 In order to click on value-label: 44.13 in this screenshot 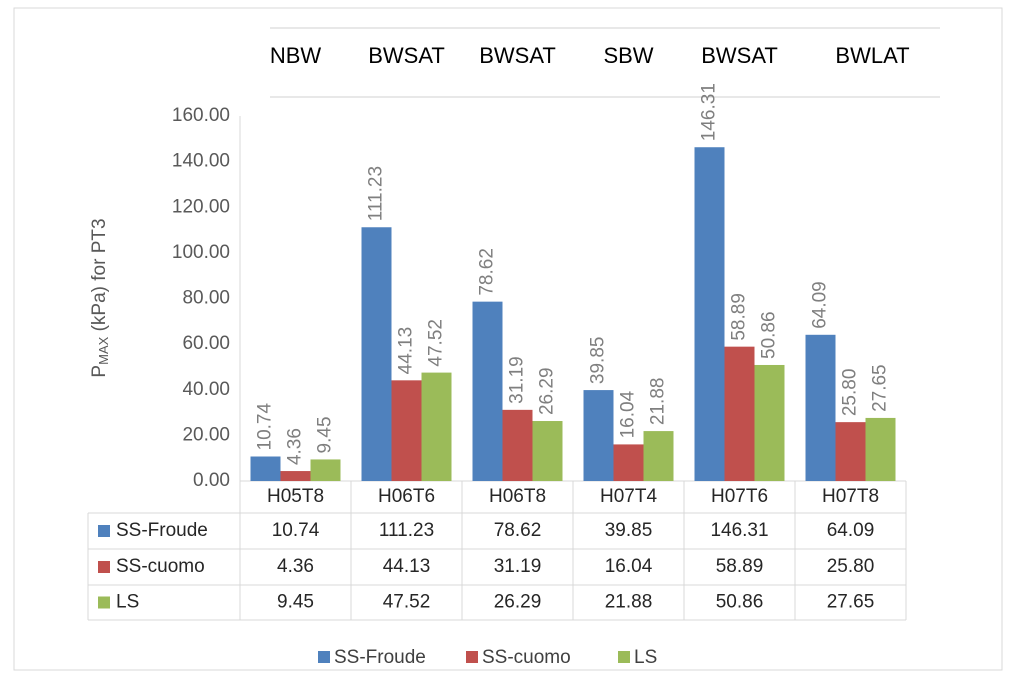, I will do `click(406, 351)`.